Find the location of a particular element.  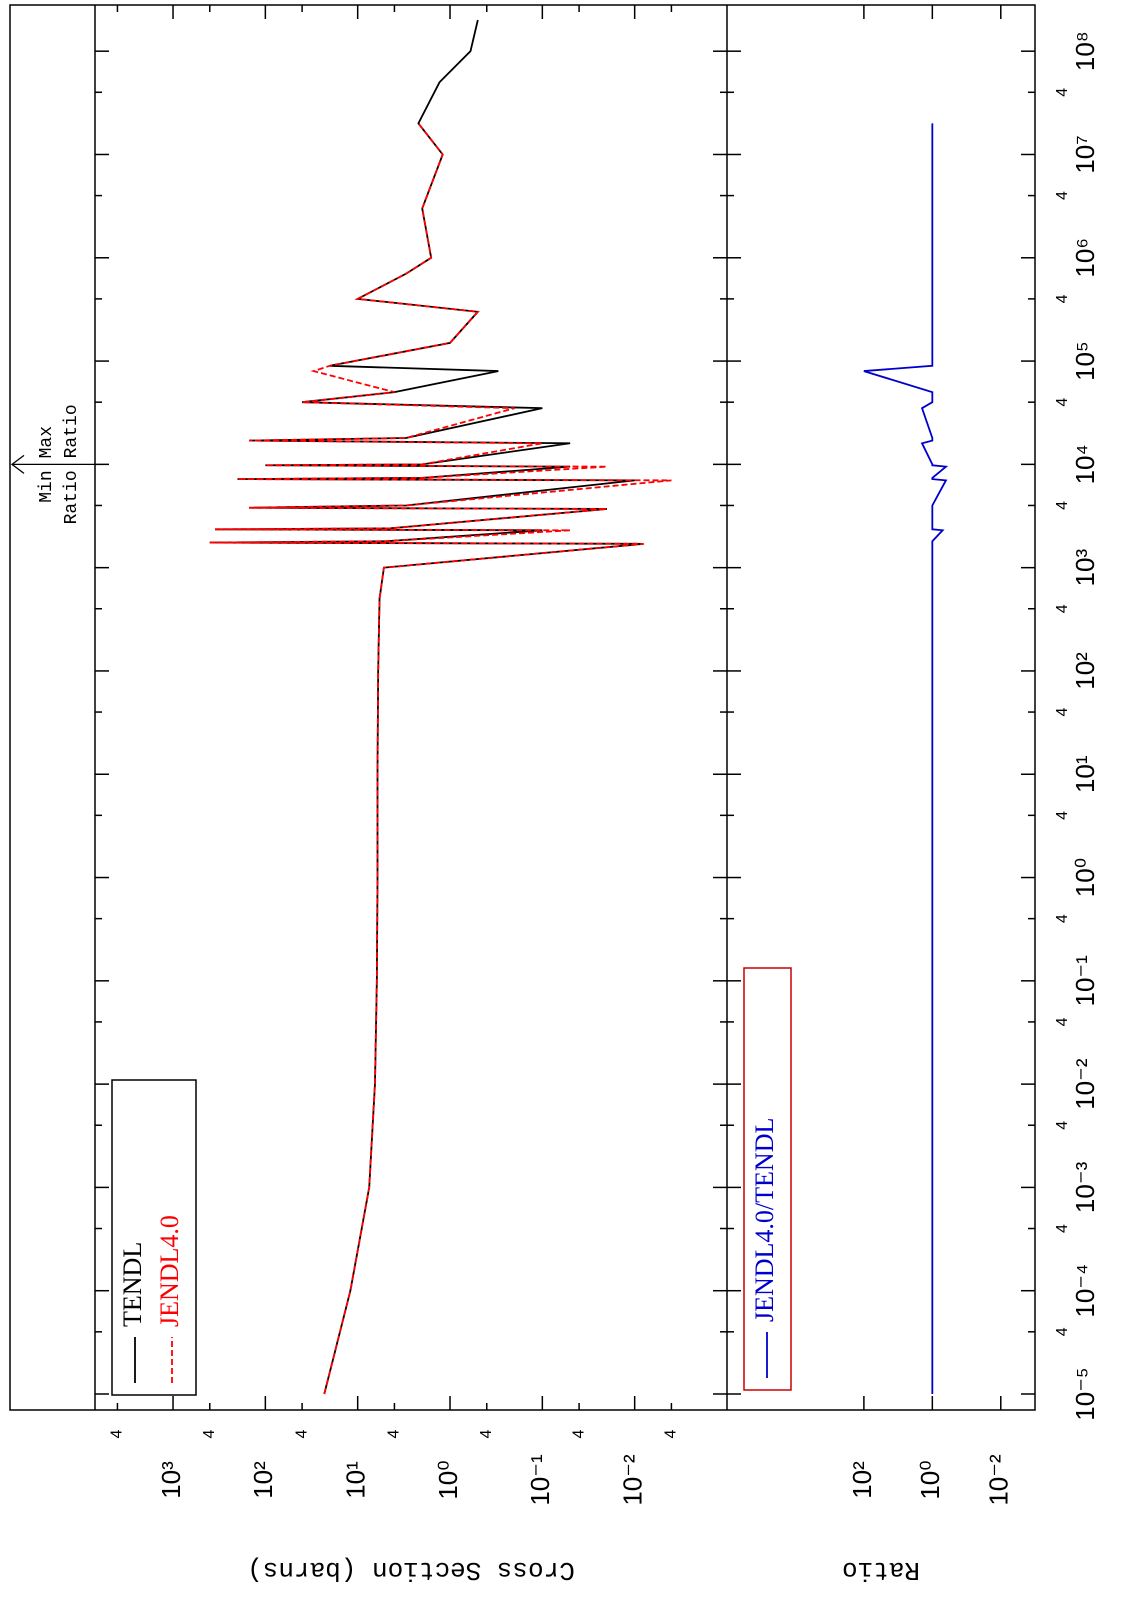

x-tick-label: 10³ is located at coordinates (1085, 568).